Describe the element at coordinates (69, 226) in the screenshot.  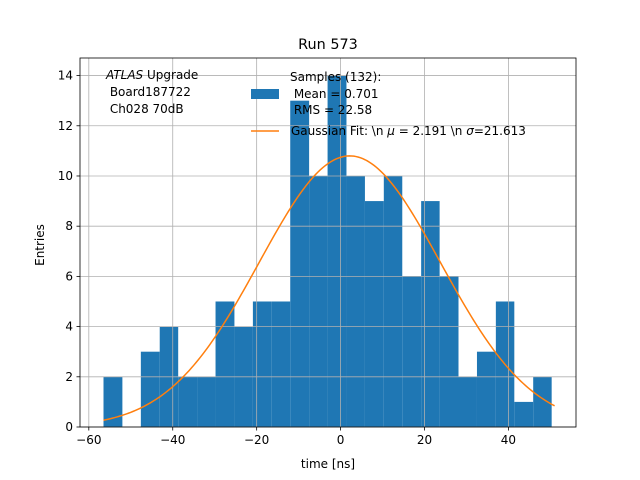
I see `y-tick-label: 8` at that location.